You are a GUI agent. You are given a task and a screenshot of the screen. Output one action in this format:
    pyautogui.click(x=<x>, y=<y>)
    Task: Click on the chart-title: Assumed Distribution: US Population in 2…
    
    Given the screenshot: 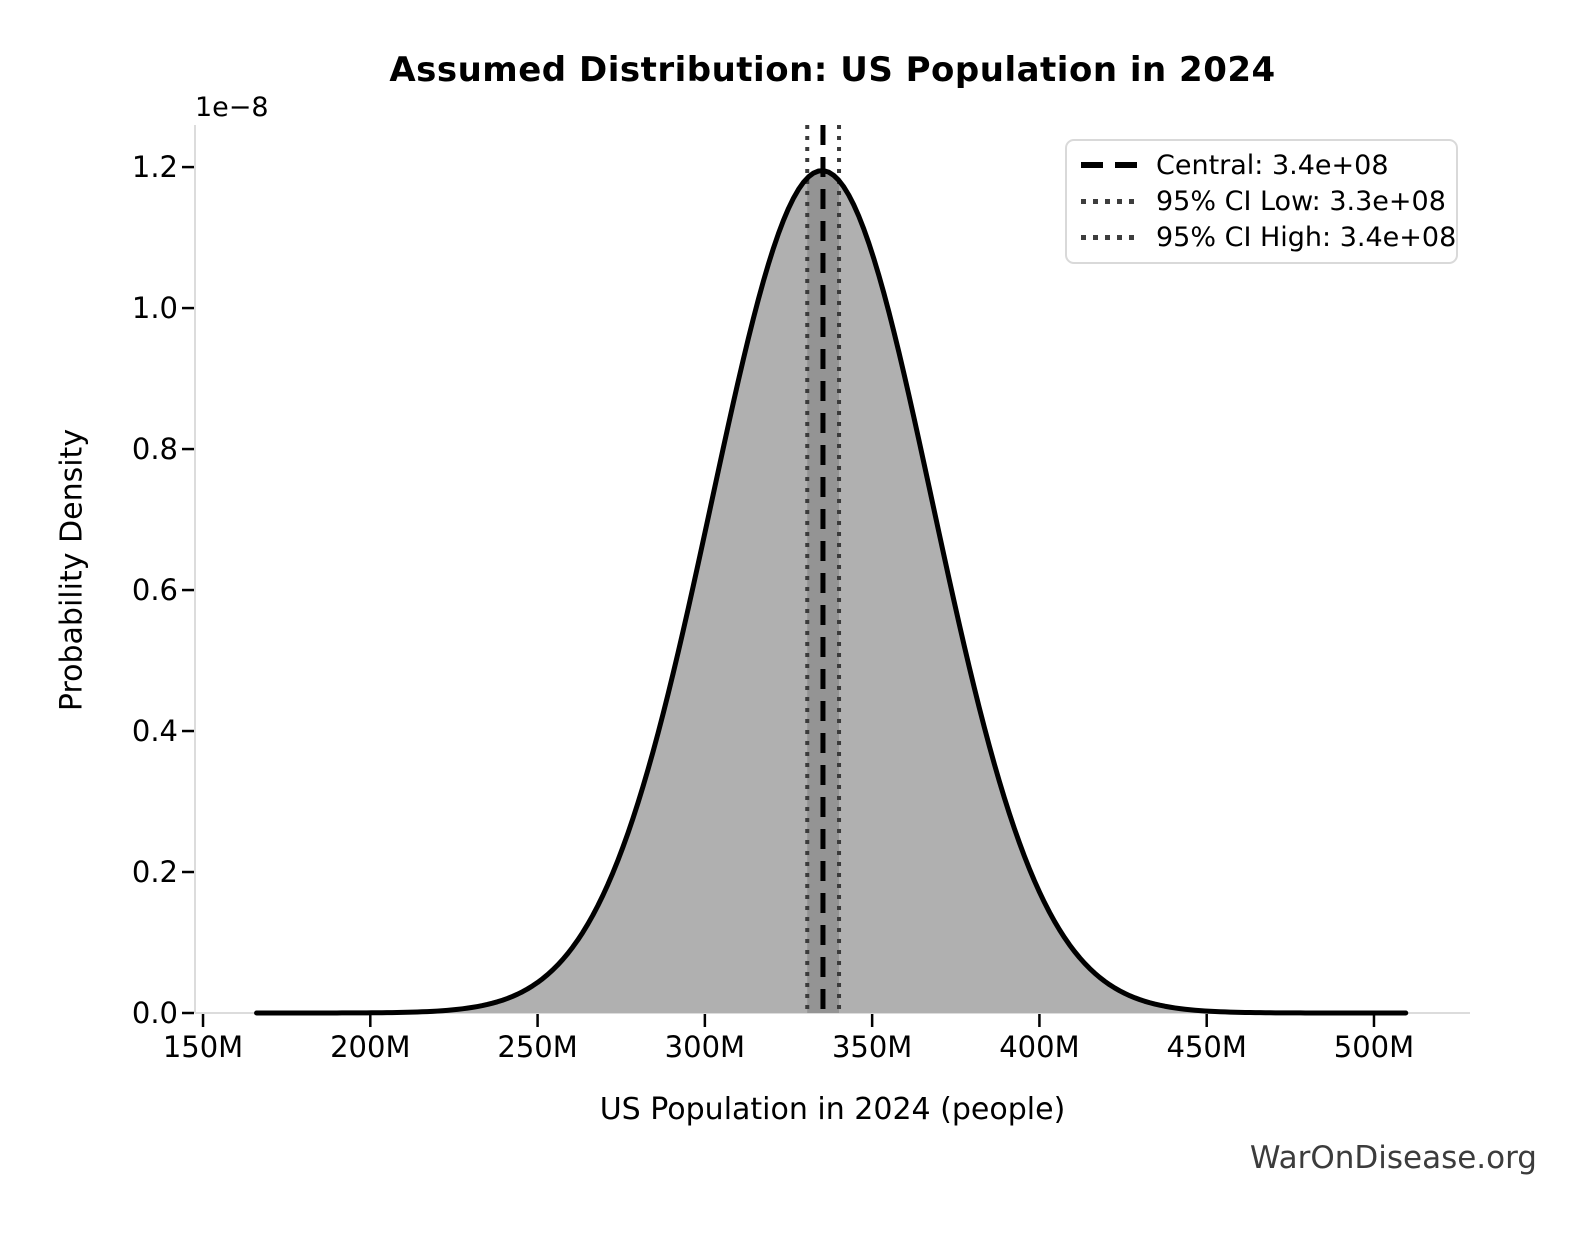 What is the action you would take?
    pyautogui.click(x=832, y=70)
    